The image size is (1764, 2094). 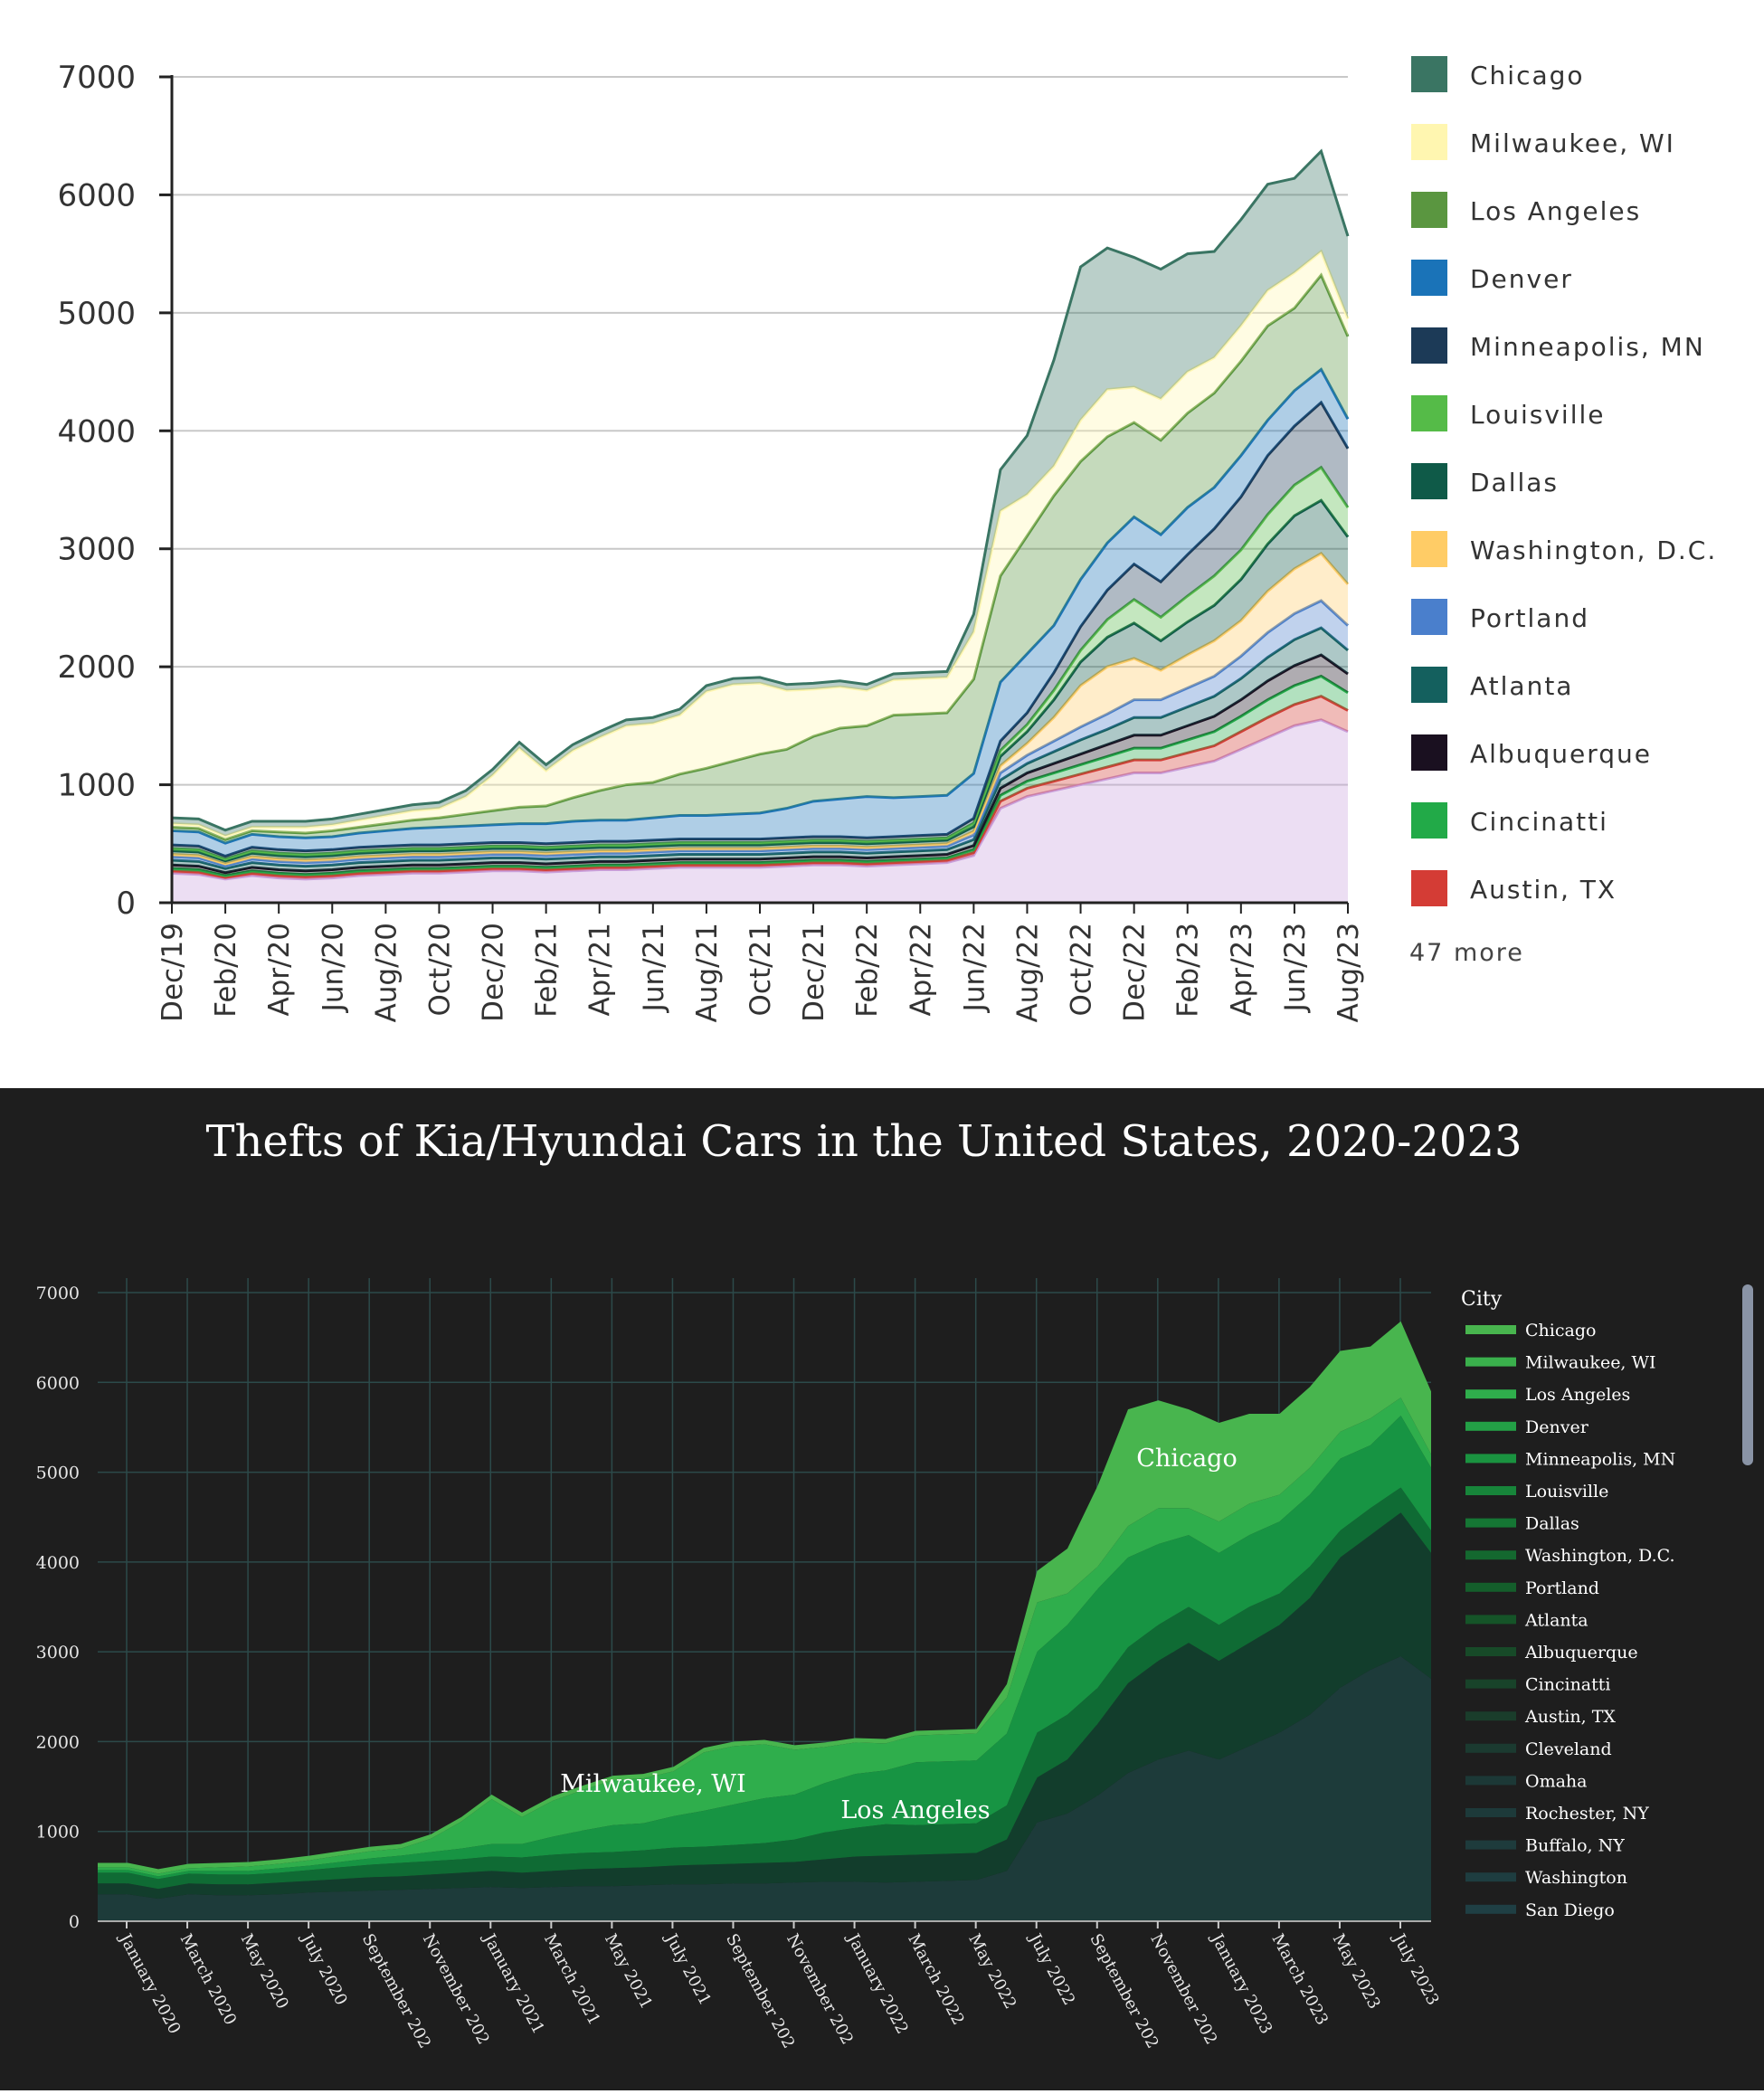 I want to click on x-tick-label: Apr/22, so click(x=921, y=970).